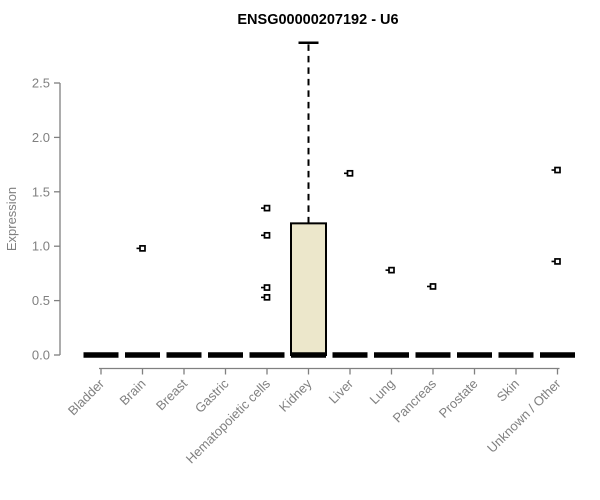 Image resolution: width=600 pixels, height=500 pixels. I want to click on x-tick-label: Liver, so click(341, 391).